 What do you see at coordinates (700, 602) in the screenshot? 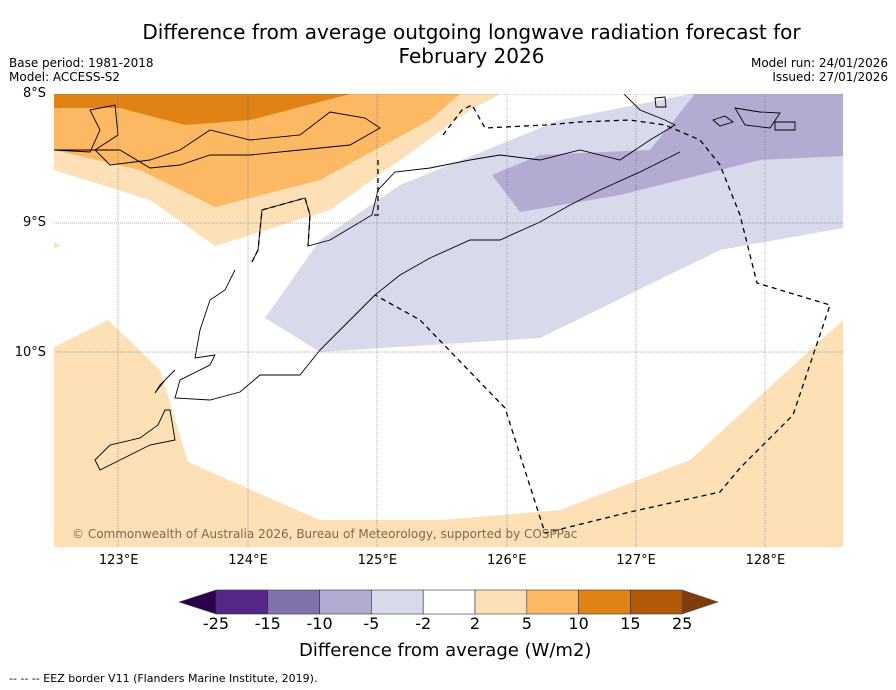
I see `colorbar-extend-high` at bounding box center [700, 602].